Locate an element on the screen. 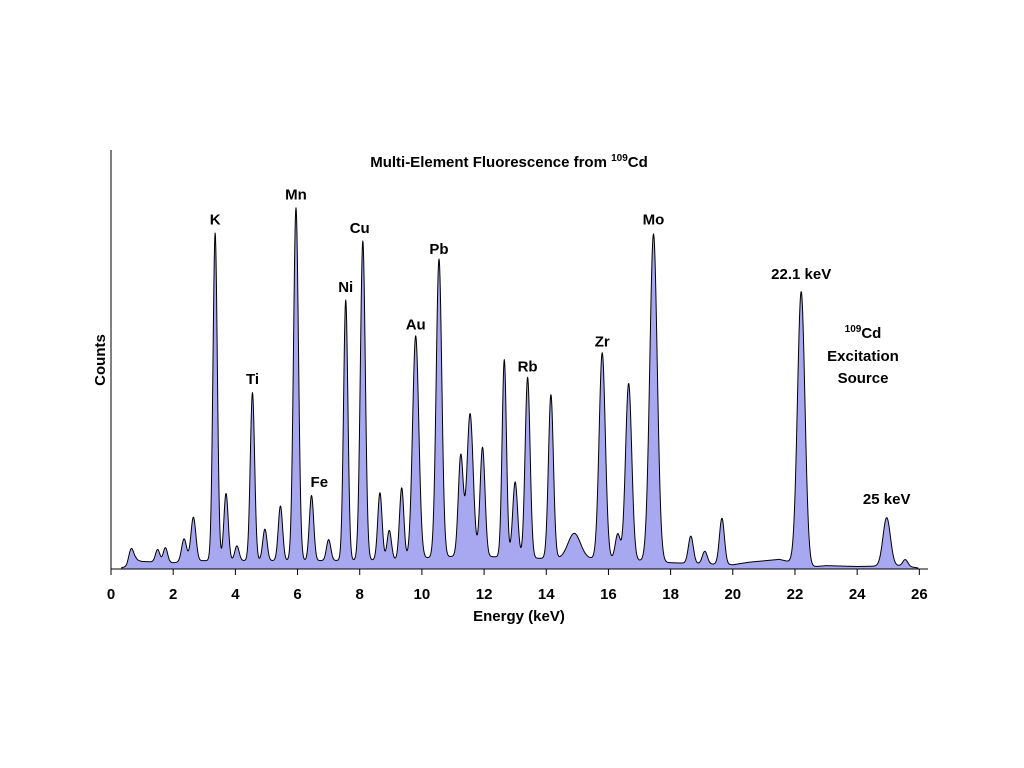 This screenshot has width=1024, height=768. x-axis-ticks: 0 2 4 6 8 10 12 14 16 18 20 22 24 26 is located at coordinates (517, 586).